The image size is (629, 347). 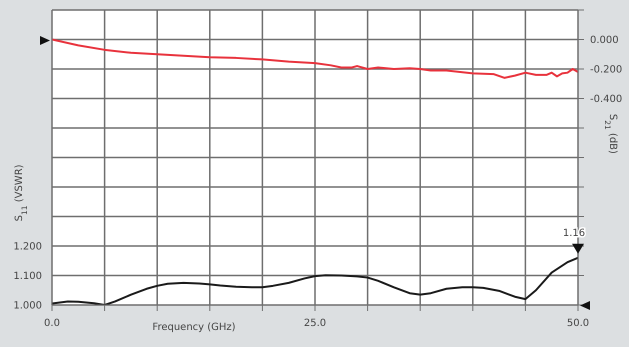 What do you see at coordinates (604, 40) in the screenshot?
I see `y2-tick-label: 0.000` at bounding box center [604, 40].